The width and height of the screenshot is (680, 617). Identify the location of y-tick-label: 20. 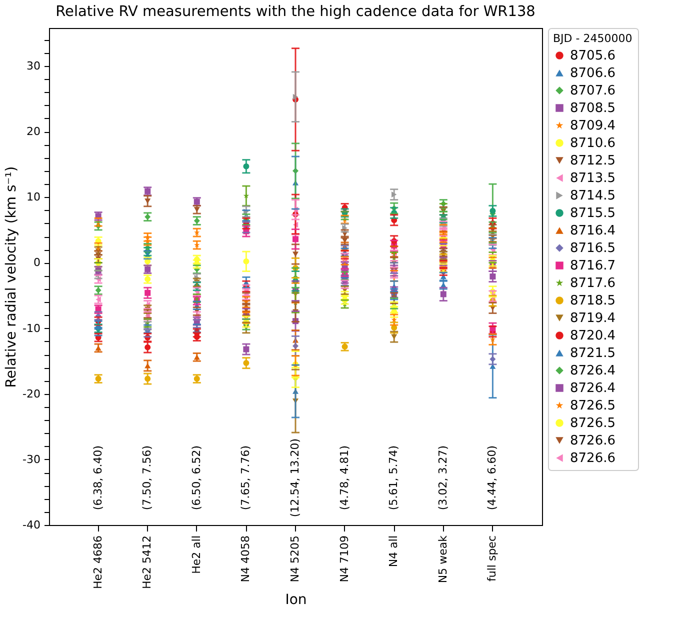
(33, 131).